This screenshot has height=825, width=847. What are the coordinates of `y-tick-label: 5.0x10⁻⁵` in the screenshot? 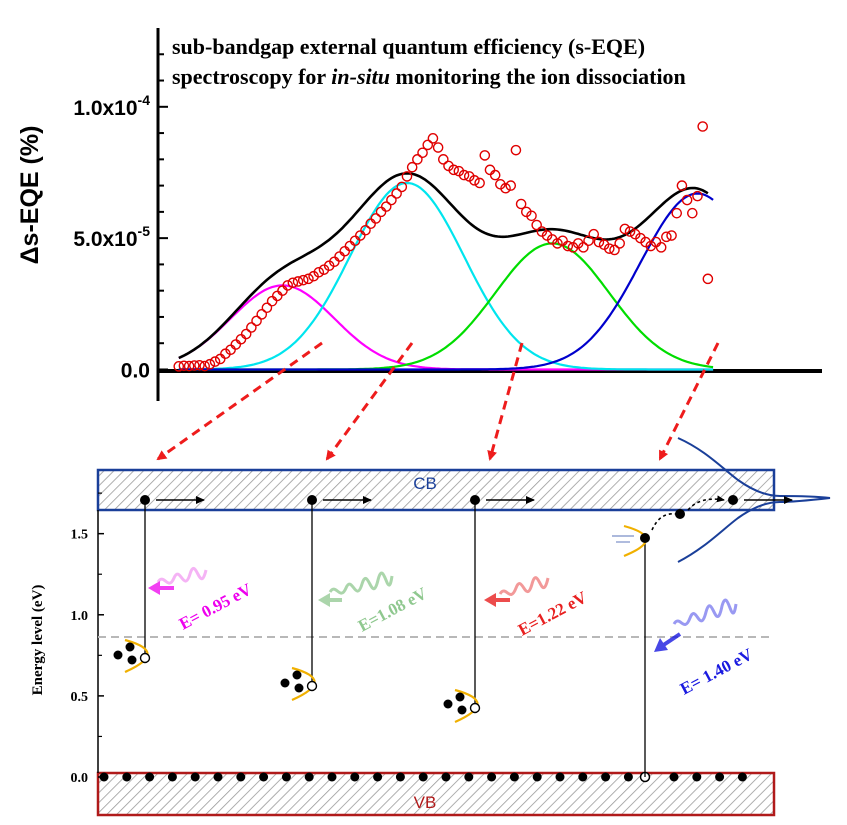 It's located at (111, 237).